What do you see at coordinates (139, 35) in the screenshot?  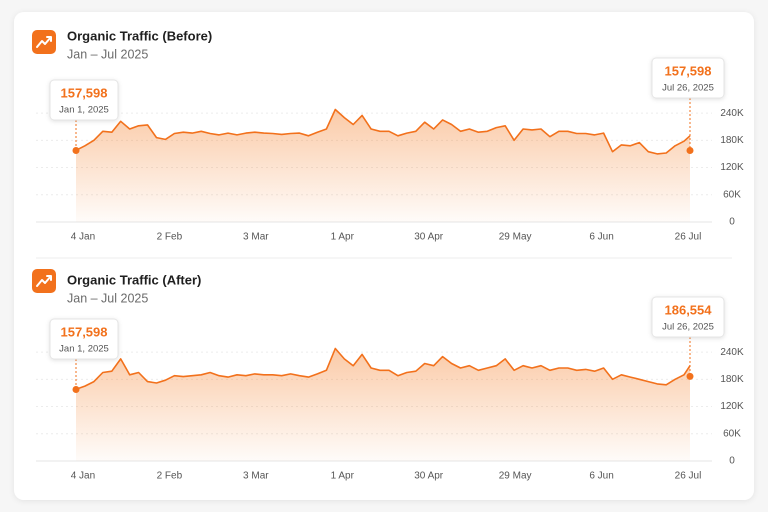 I see `chart-title: Organic Traffic (Before)` at bounding box center [139, 35].